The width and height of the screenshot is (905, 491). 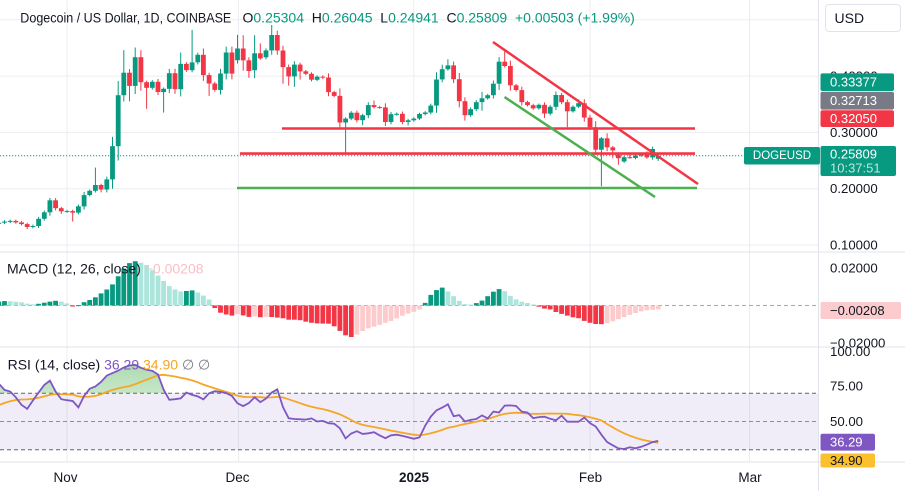 I want to click on svg-text: DOGEUSD, so click(x=782, y=156).